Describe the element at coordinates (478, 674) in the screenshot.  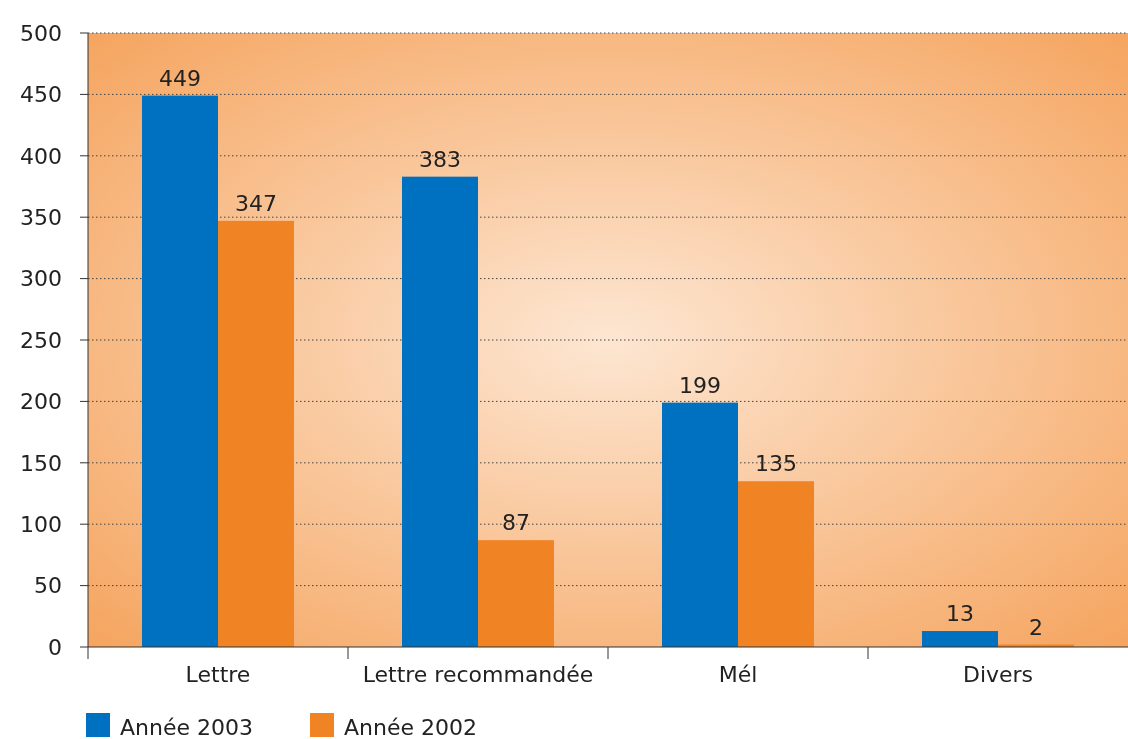
I see `x-tick-label: Lettre recommandée` at that location.